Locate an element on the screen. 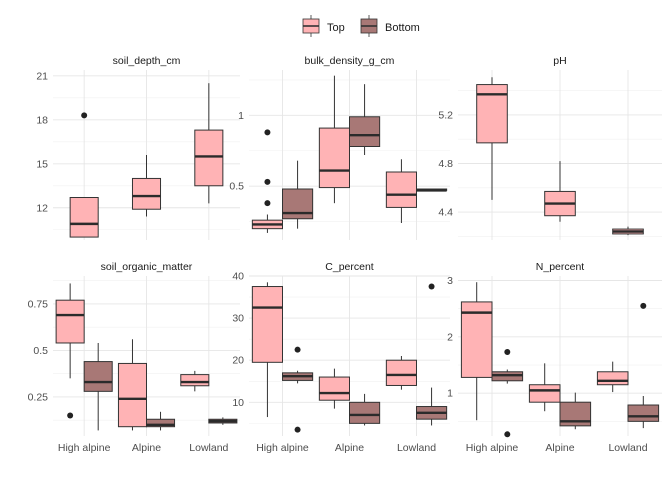 This screenshot has width=672, height=480. y-tick-label: 20 is located at coordinates (238, 361).